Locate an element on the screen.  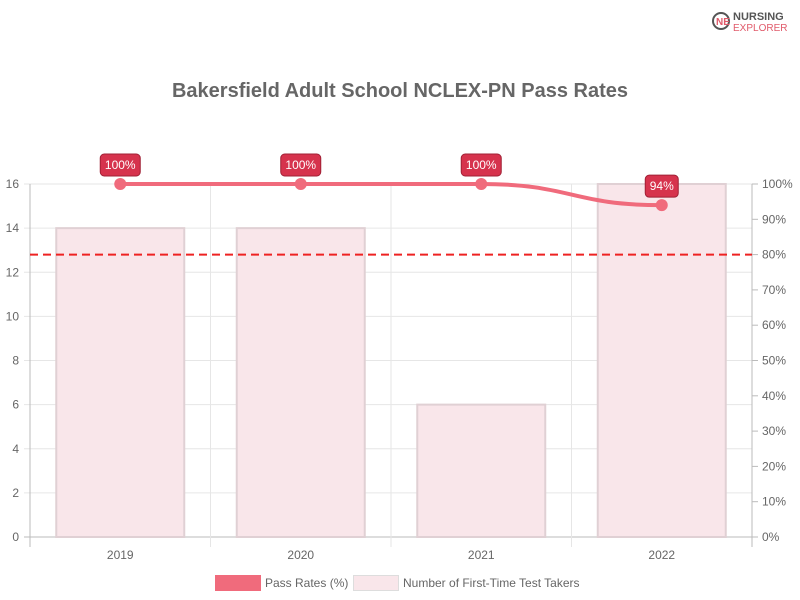
left-tick-label: 12 is located at coordinates (13, 272).